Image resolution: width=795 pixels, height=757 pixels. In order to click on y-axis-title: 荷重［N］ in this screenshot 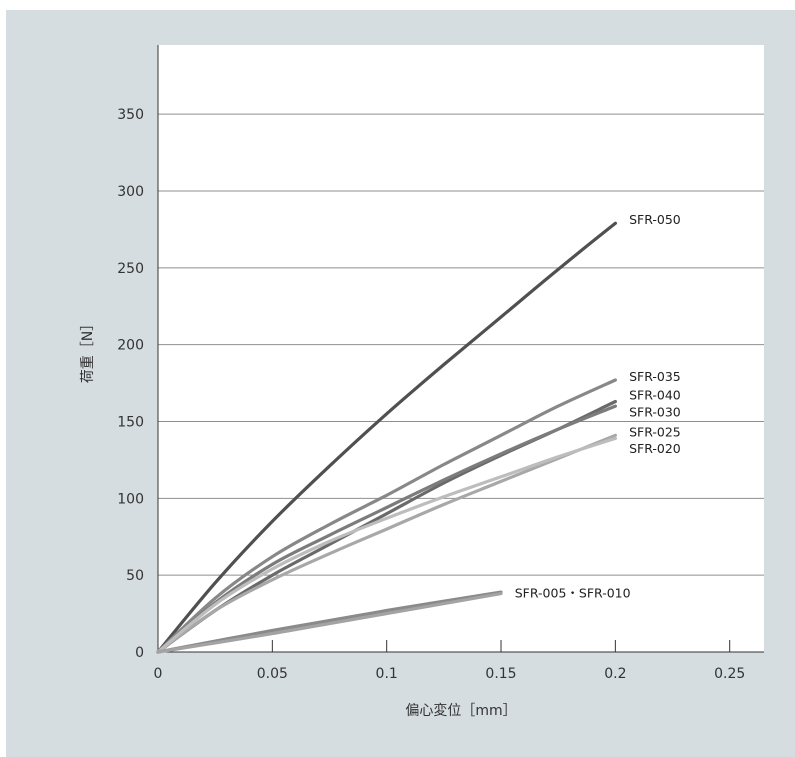, I will do `click(88, 350)`.